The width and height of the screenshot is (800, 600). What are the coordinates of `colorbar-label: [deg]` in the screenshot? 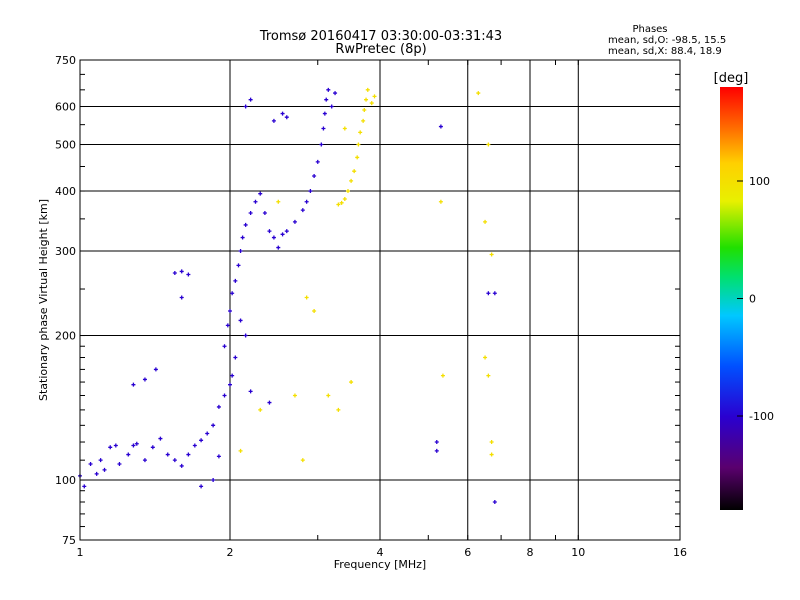 It's located at (731, 78).